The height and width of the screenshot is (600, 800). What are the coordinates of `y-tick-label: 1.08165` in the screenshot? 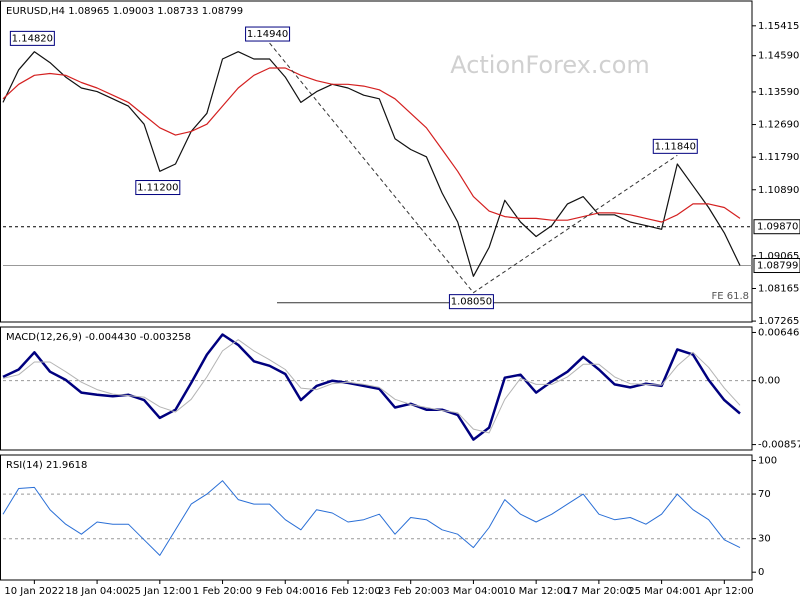 It's located at (778, 288).